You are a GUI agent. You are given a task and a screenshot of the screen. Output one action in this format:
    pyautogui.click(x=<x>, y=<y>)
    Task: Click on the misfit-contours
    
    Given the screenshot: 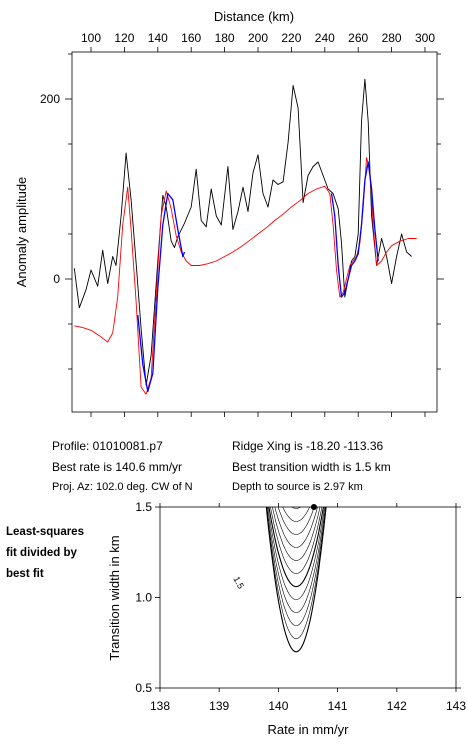 What is the action you would take?
    pyautogui.click(x=296, y=580)
    